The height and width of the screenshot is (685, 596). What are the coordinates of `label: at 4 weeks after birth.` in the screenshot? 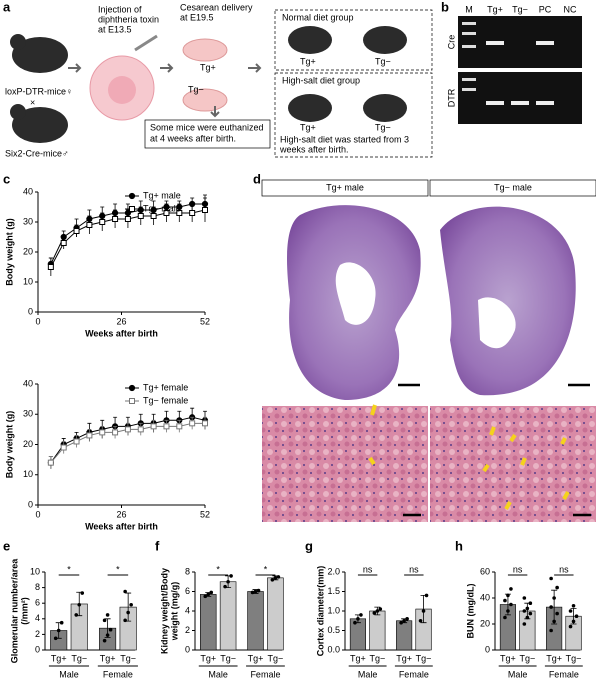 It's located at (193, 138).